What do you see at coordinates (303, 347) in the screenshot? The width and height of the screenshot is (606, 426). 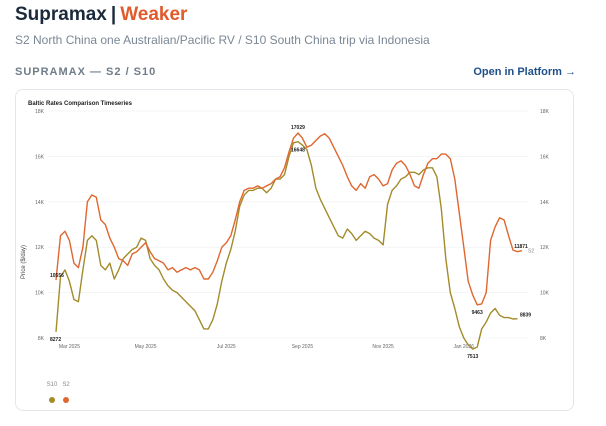 I see `x-tick-label: Sep 2025` at bounding box center [303, 347].